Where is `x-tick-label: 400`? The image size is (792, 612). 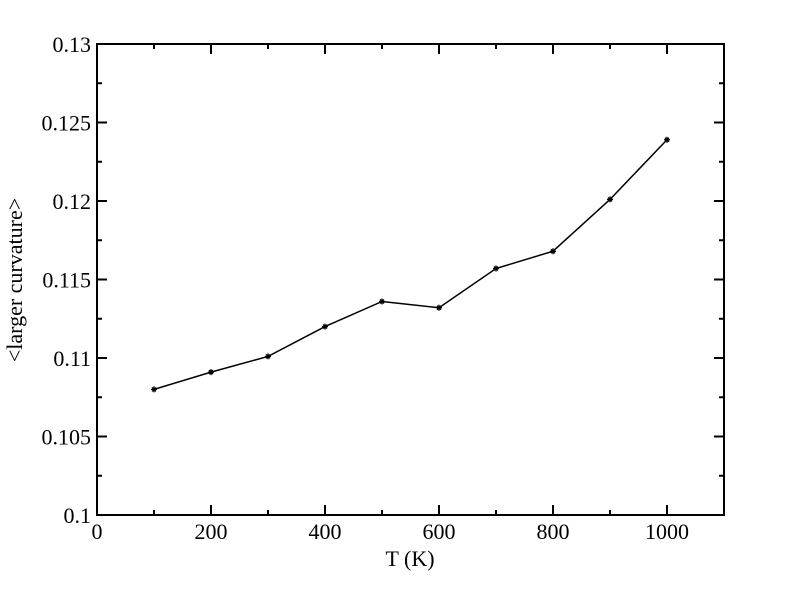
x-tick-label: 400 is located at coordinates (325, 531).